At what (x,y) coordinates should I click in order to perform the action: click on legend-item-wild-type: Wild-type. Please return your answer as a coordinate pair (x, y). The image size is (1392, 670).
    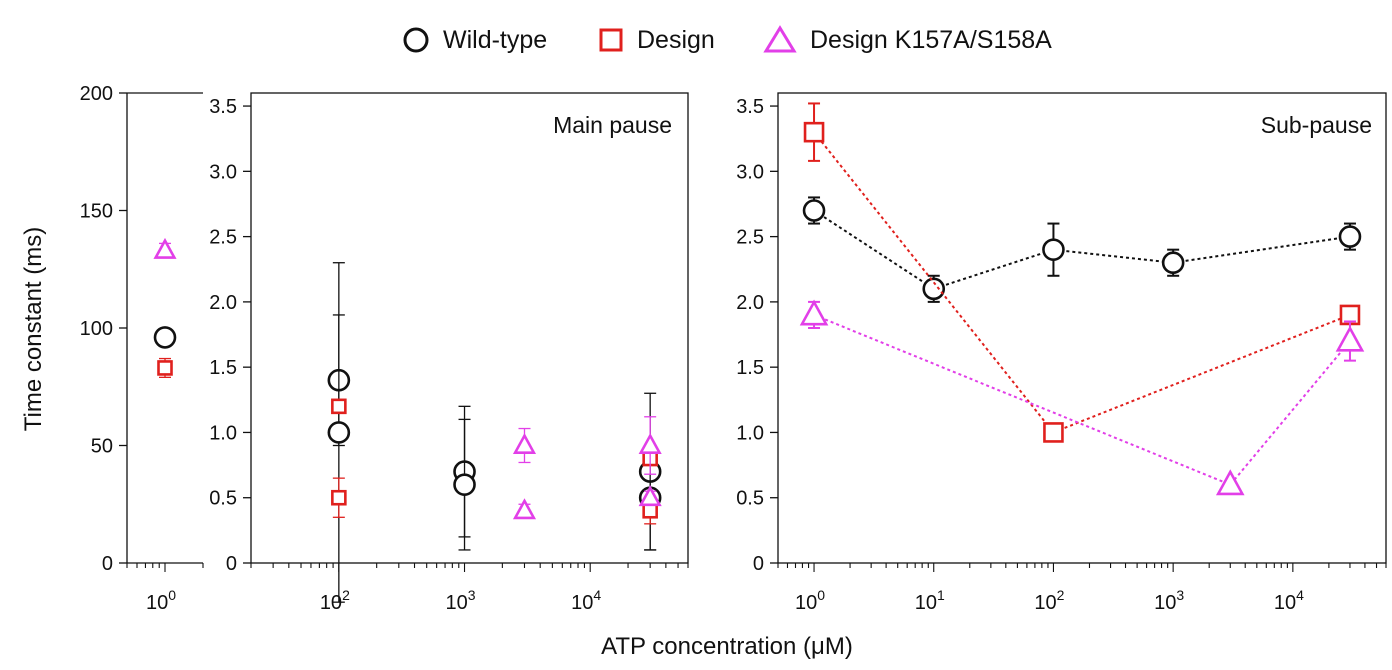
    Looking at the image, I should click on (475, 40).